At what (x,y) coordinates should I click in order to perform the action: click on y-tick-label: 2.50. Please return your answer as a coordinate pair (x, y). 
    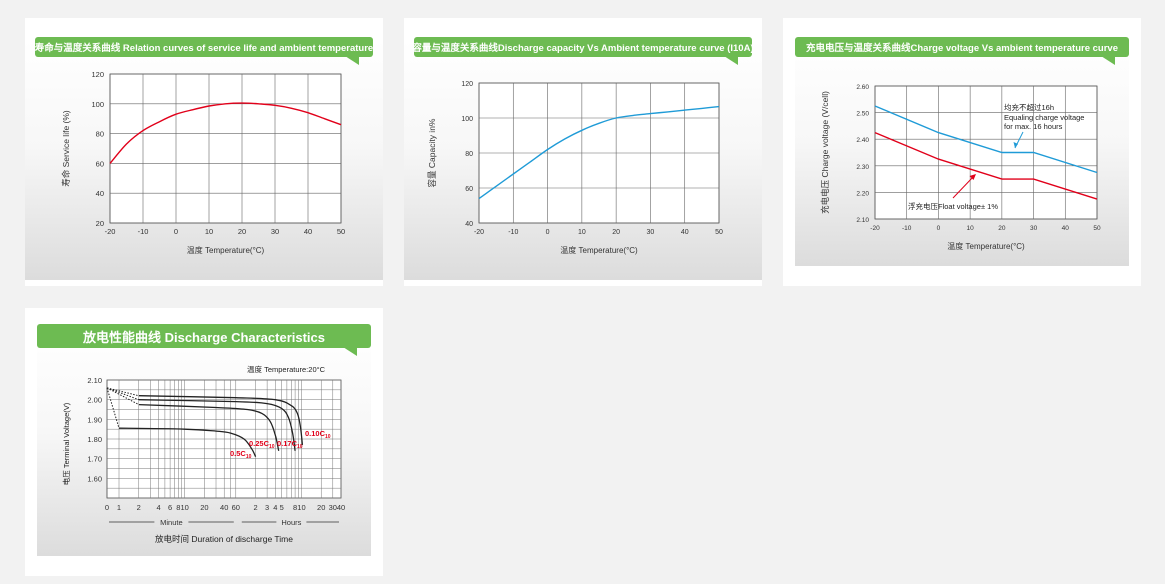
    Looking at the image, I should click on (862, 114).